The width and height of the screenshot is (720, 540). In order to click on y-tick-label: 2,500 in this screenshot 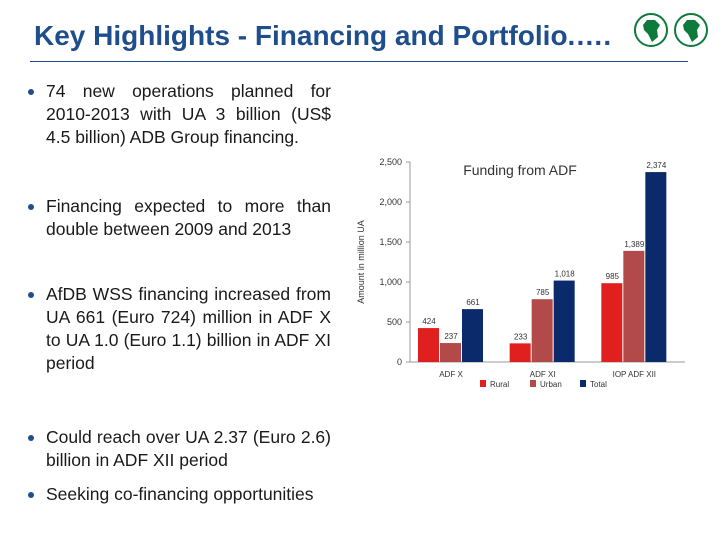, I will do `click(390, 162)`.